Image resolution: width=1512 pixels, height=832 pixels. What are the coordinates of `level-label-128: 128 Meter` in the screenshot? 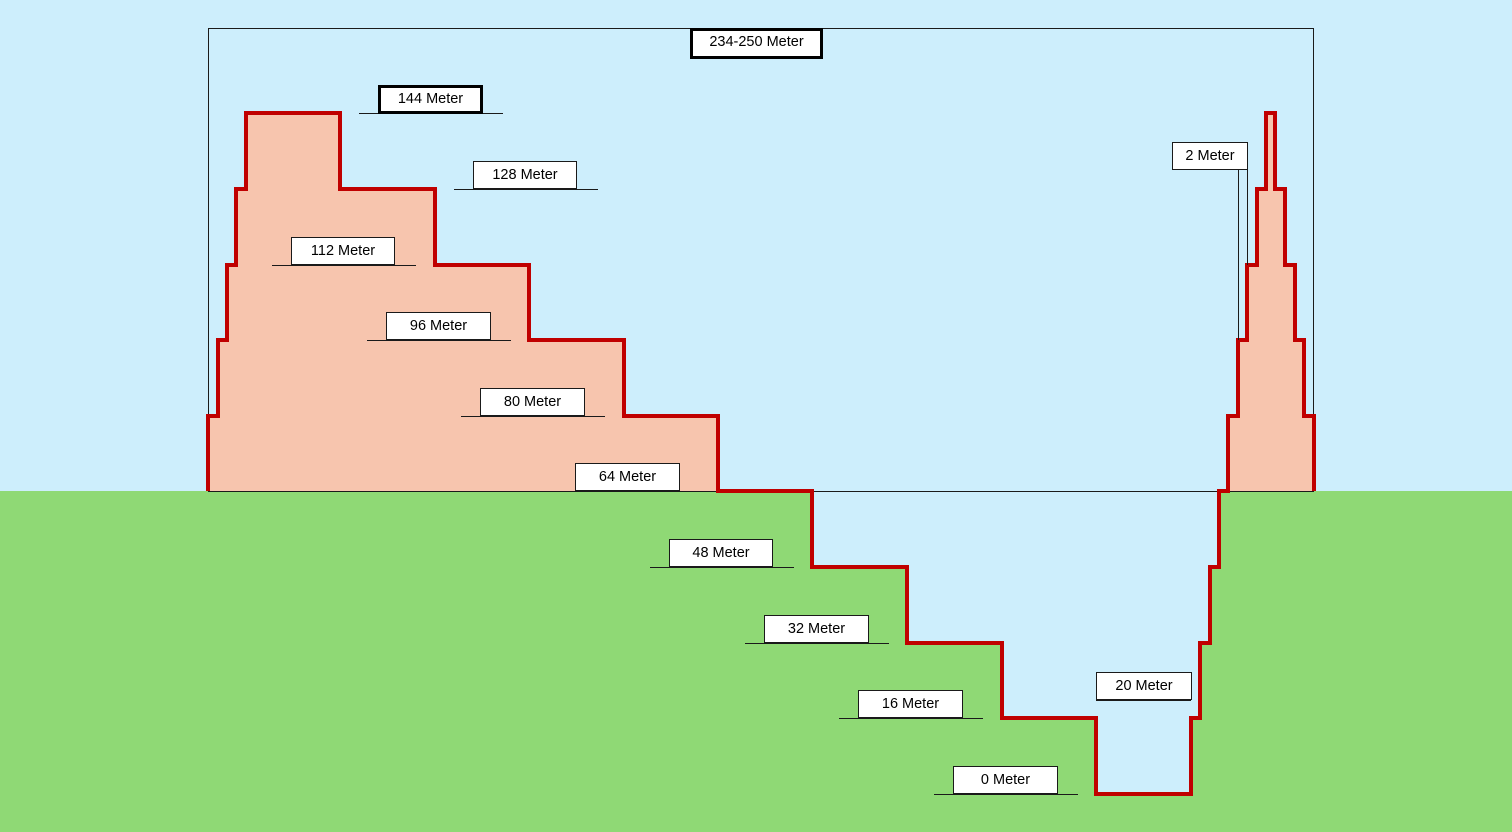 It's located at (525, 175).